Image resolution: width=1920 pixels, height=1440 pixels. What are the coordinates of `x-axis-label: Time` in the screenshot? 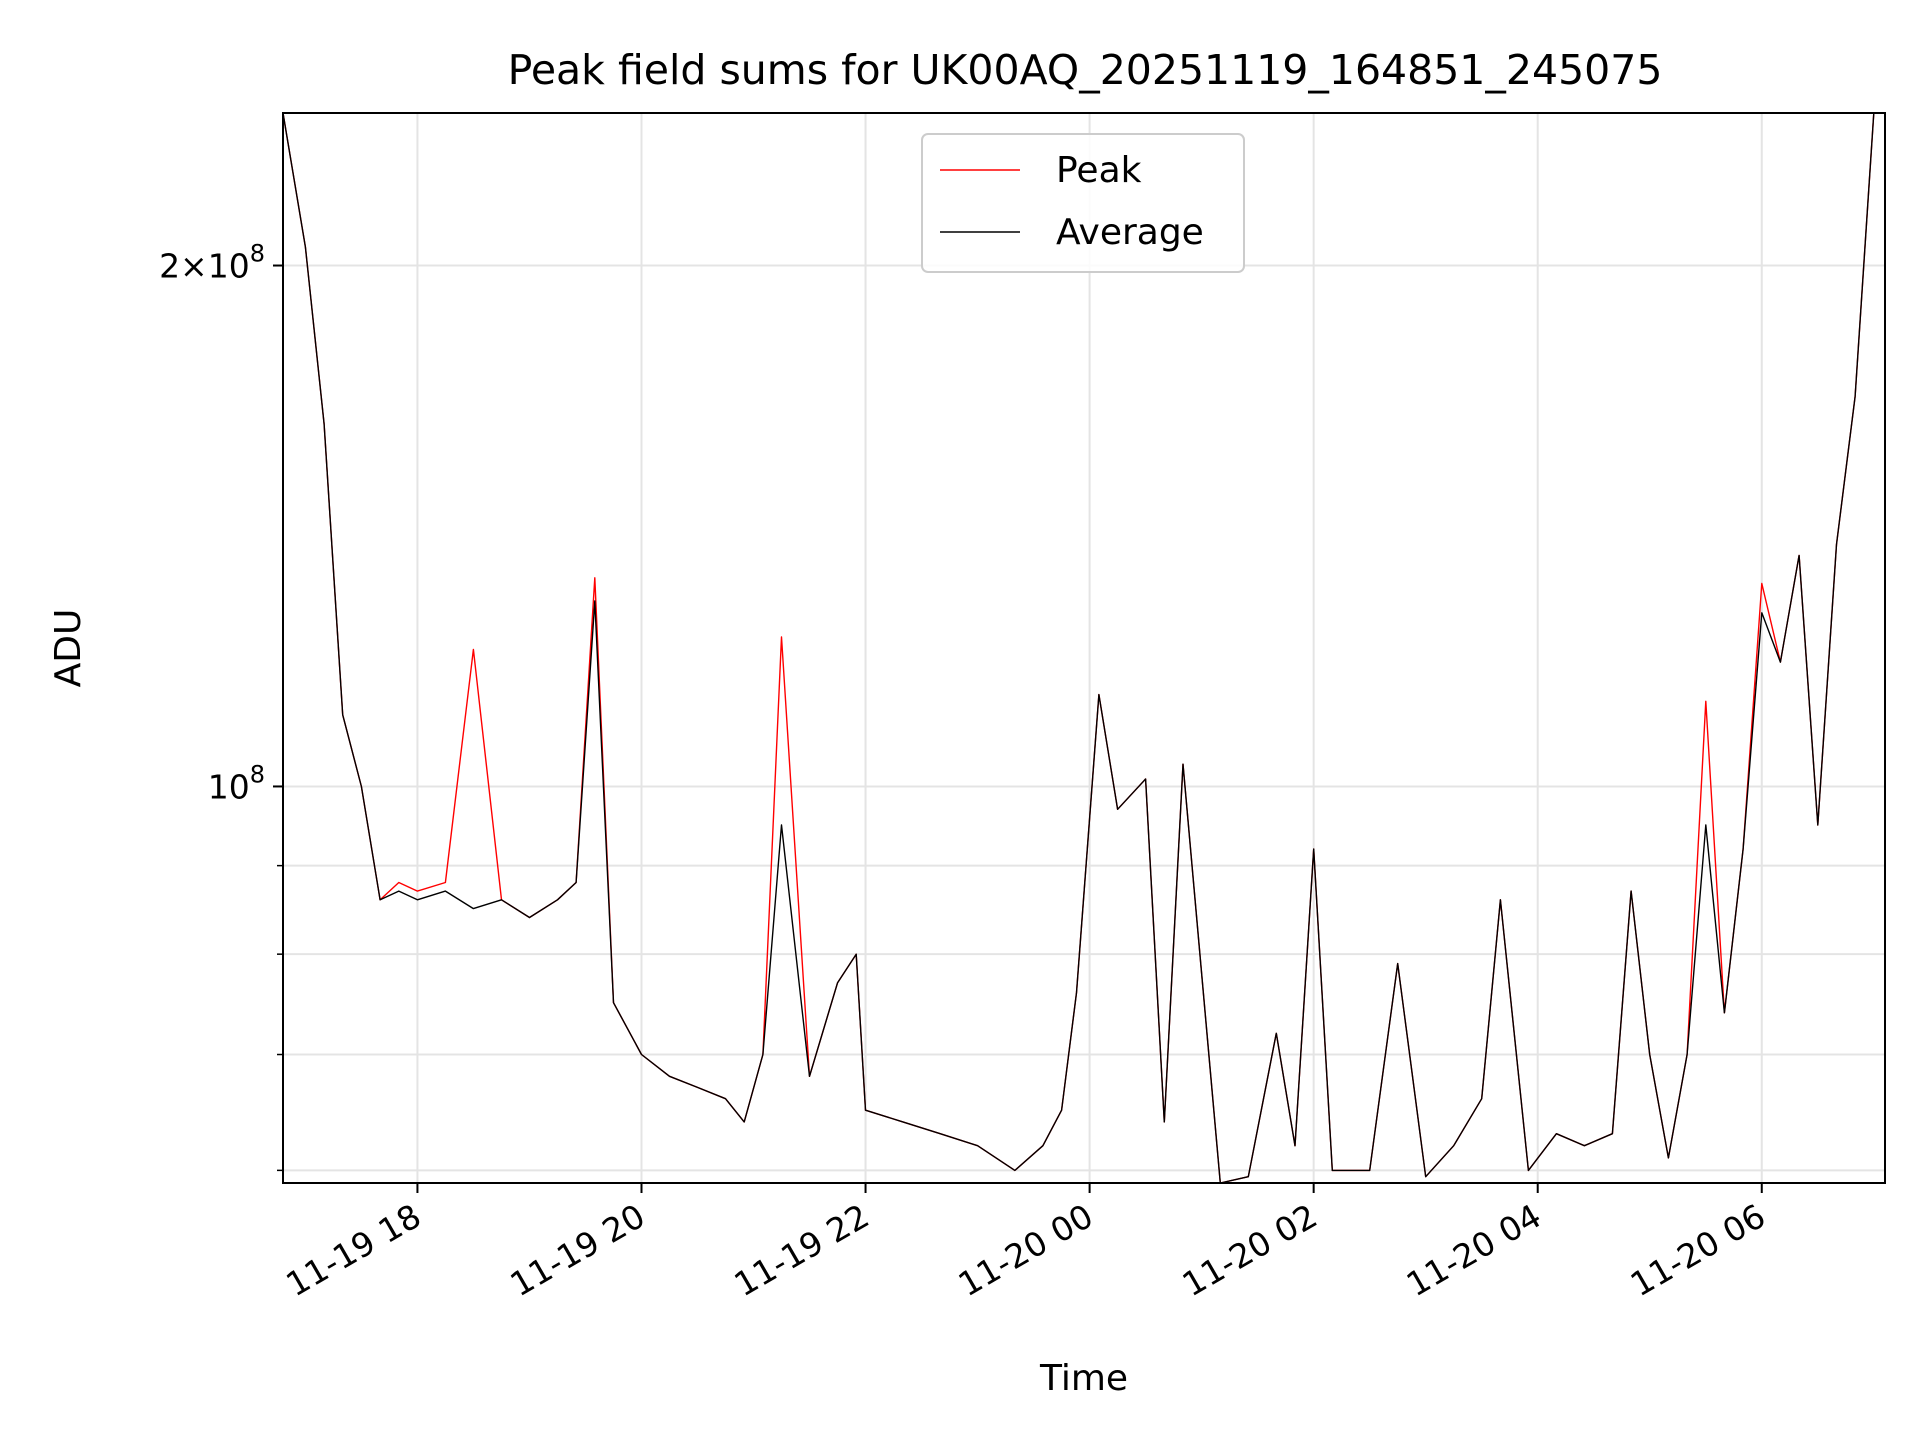 It's located at (1083, 1378).